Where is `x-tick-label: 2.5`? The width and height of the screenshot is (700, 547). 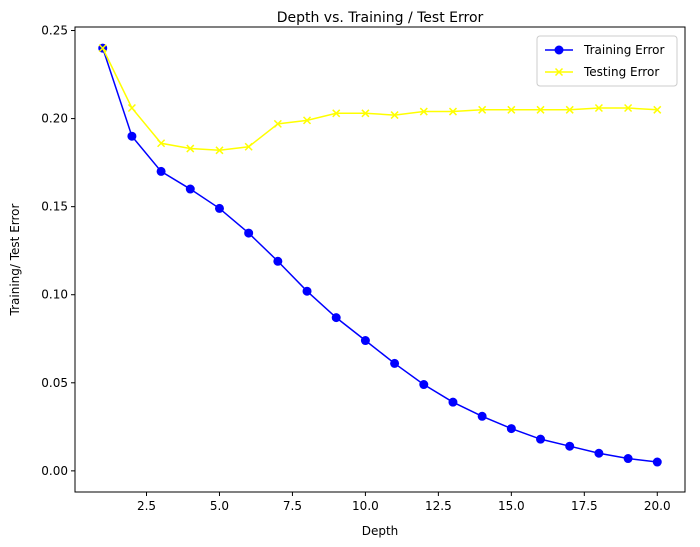 x-tick-label: 2.5 is located at coordinates (146, 506).